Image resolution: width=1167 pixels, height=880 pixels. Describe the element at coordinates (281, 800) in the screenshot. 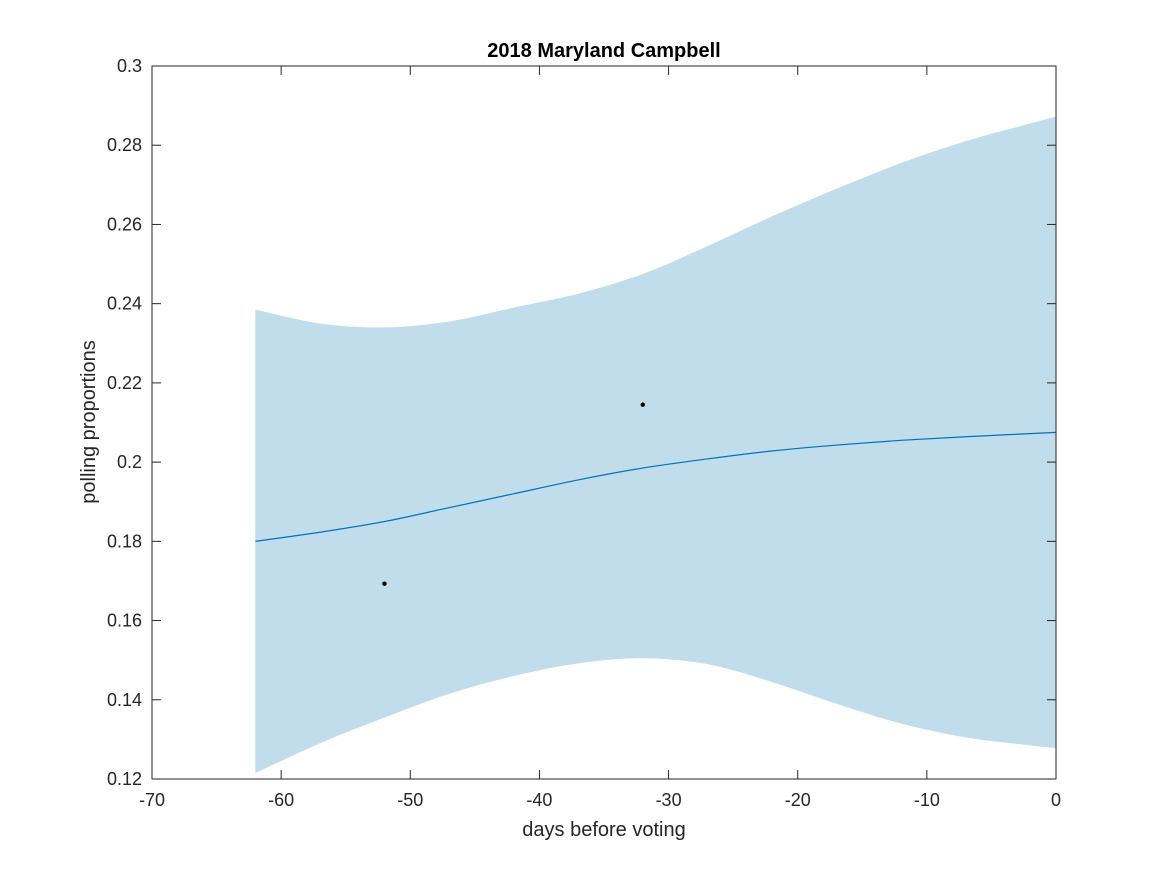

I see `x-tick-label: -60` at that location.